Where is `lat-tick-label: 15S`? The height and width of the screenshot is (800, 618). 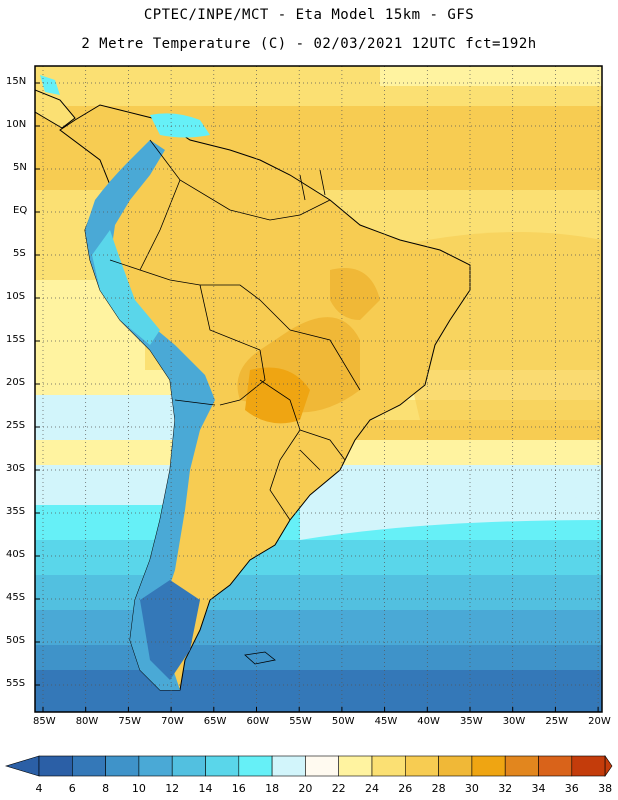
lat-tick-label: 15S is located at coordinates (16, 339).